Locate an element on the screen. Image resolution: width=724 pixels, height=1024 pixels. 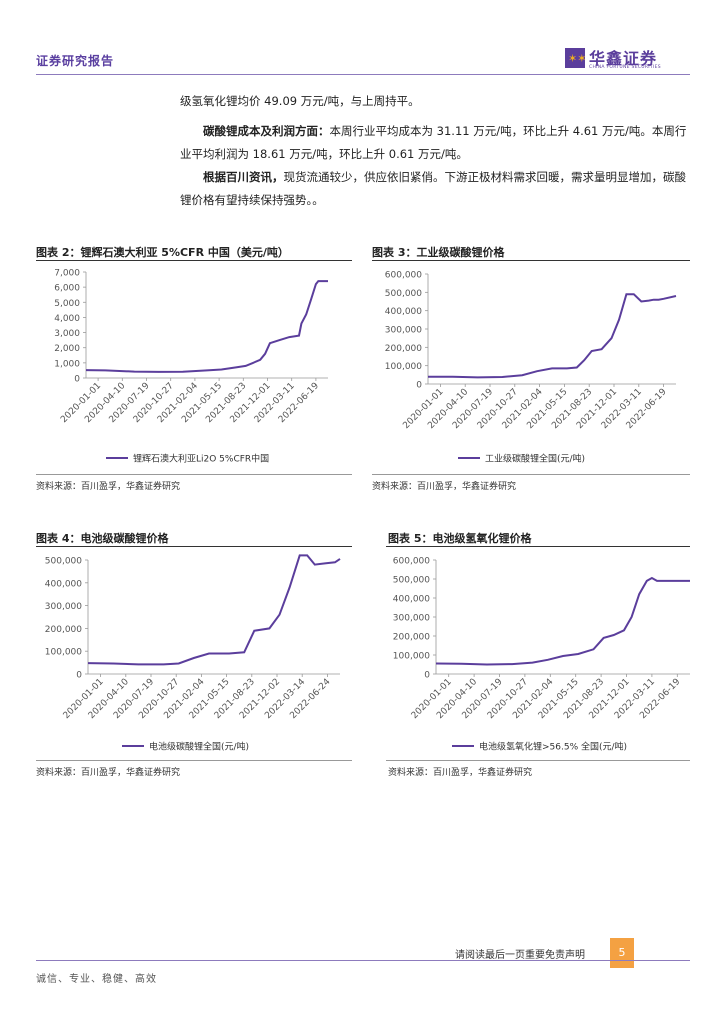
legend-label: 锂辉石澳大利亚Li2O 5%CFR中国 is located at coordinates (201, 459).